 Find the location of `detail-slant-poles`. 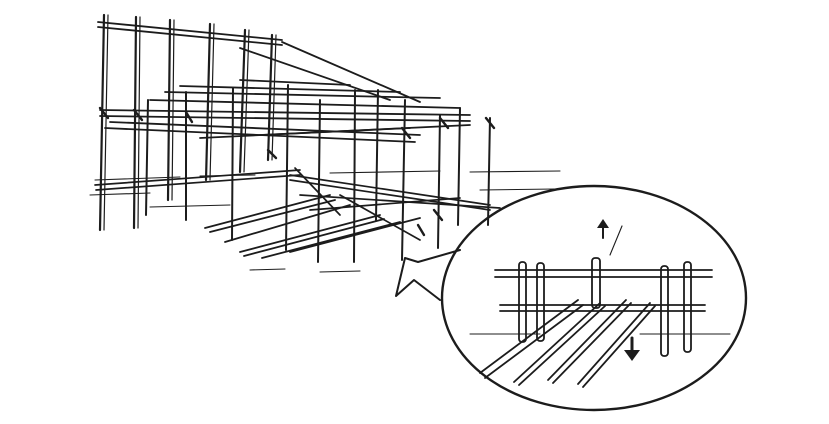

detail-slant-poles is located at coordinates (567, 343).